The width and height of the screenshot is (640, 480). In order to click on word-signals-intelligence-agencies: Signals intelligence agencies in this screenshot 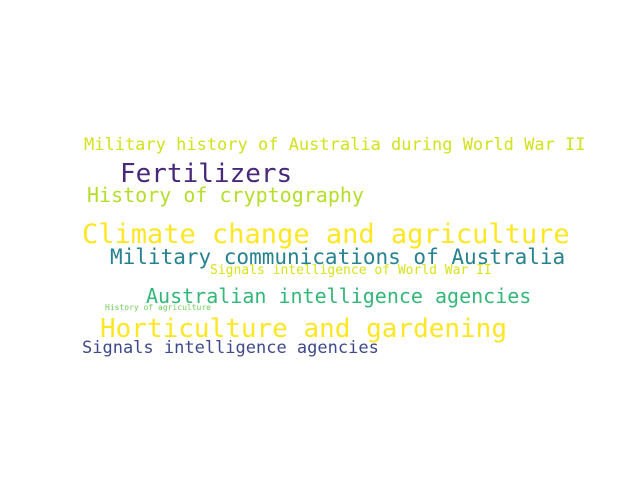, I will do `click(230, 348)`.